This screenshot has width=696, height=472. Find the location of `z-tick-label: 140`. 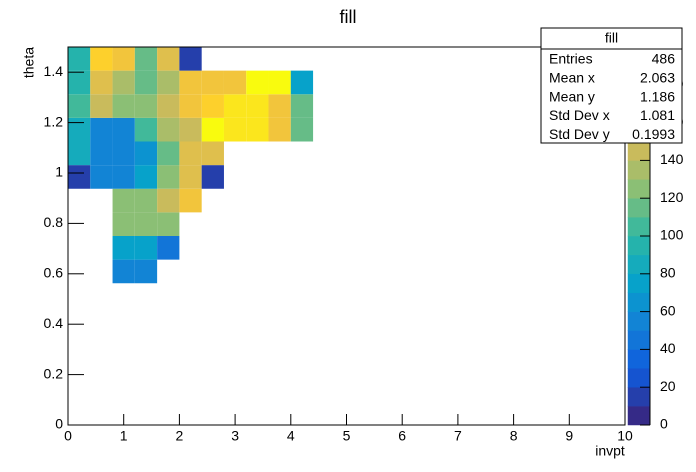

z-tick-label: 140 is located at coordinates (672, 159).